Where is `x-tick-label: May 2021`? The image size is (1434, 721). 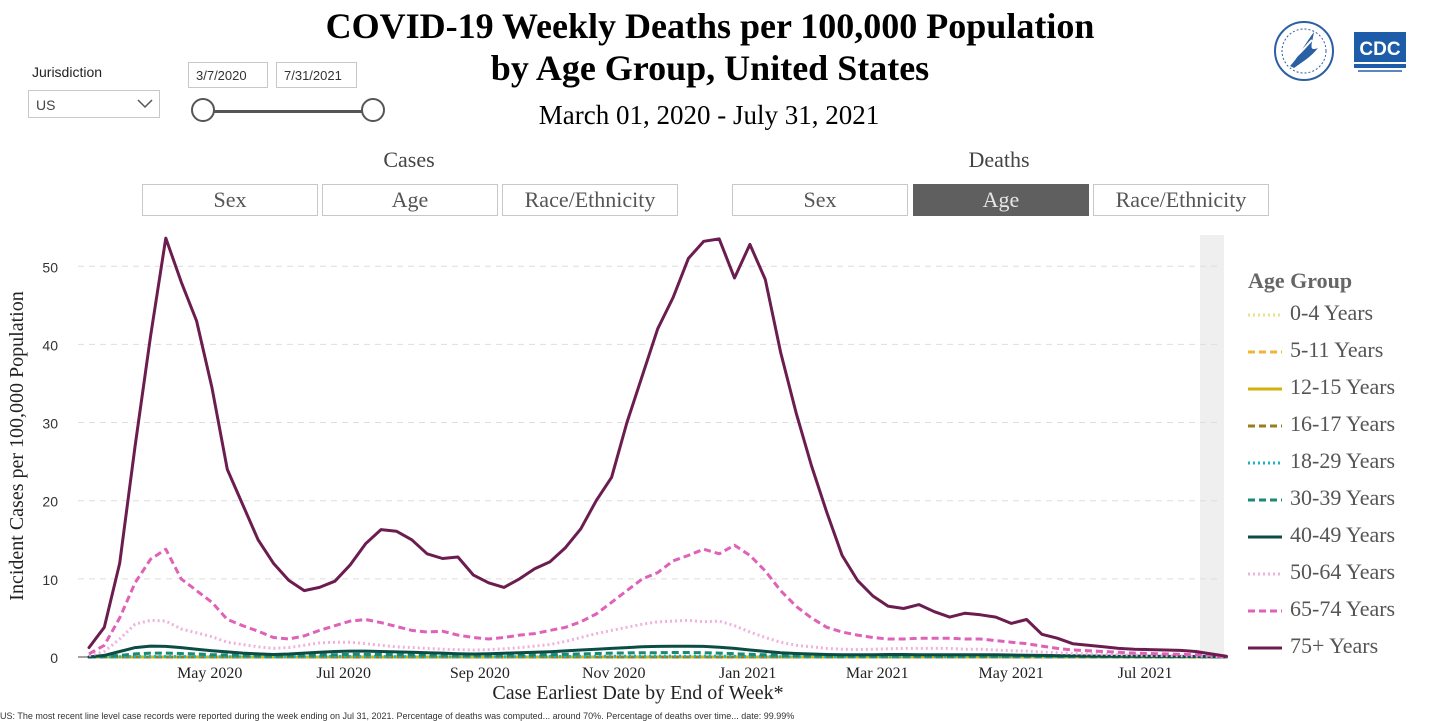 x-tick-label: May 2021 is located at coordinates (1011, 673).